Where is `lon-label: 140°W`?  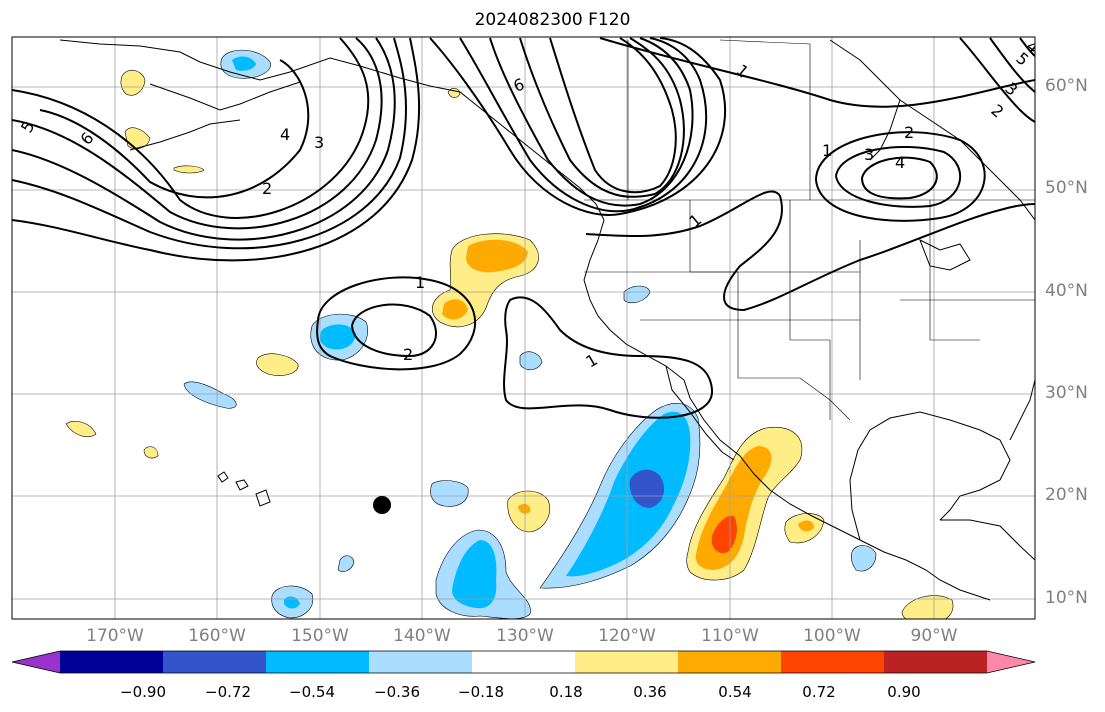
lon-label: 140°W is located at coordinates (422, 636).